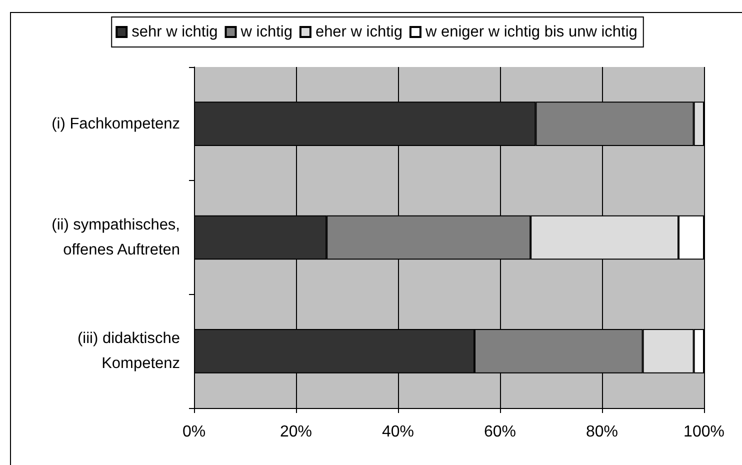  Describe the element at coordinates (531, 32) in the screenshot. I see `legend-label: w eniger w ichtig bis unw ichtig` at that location.